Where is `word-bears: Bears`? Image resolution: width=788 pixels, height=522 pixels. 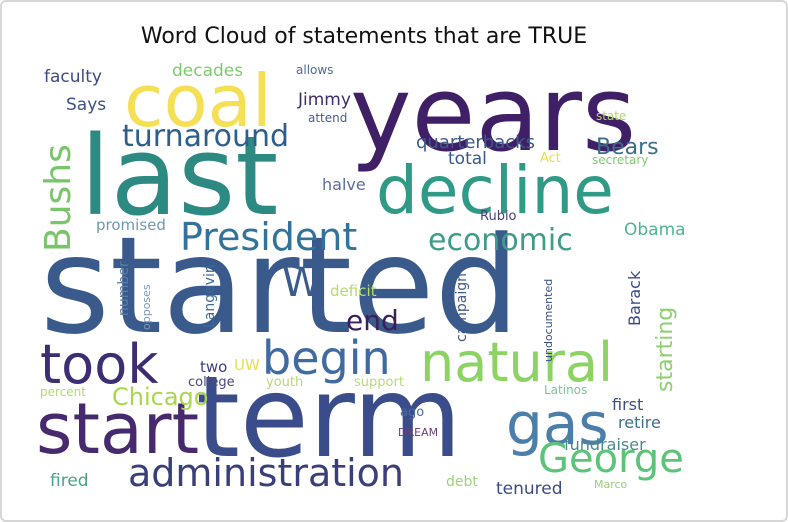
word-bears: Bears is located at coordinates (627, 147).